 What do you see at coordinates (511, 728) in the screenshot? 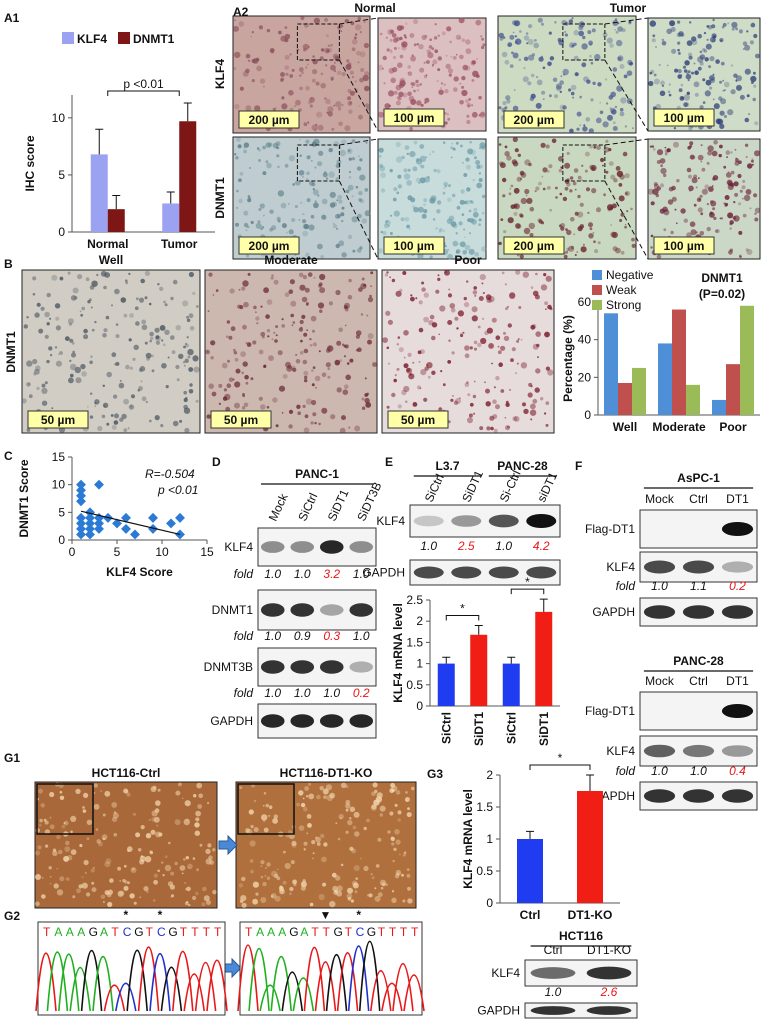
I see `x-tick-label: SiCtrl` at bounding box center [511, 728].